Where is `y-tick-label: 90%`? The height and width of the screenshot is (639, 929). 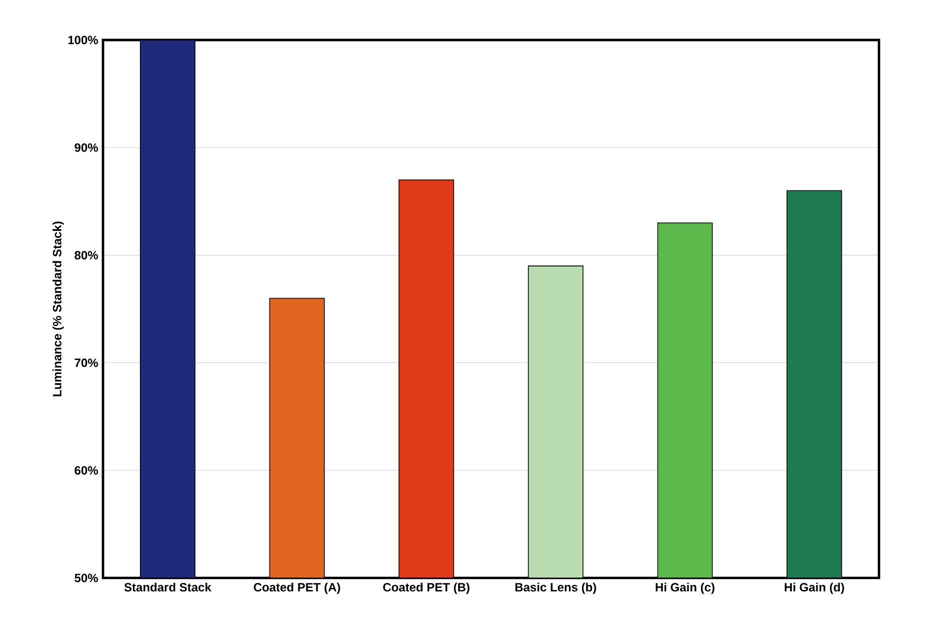 y-tick-label: 90% is located at coordinates (86, 147).